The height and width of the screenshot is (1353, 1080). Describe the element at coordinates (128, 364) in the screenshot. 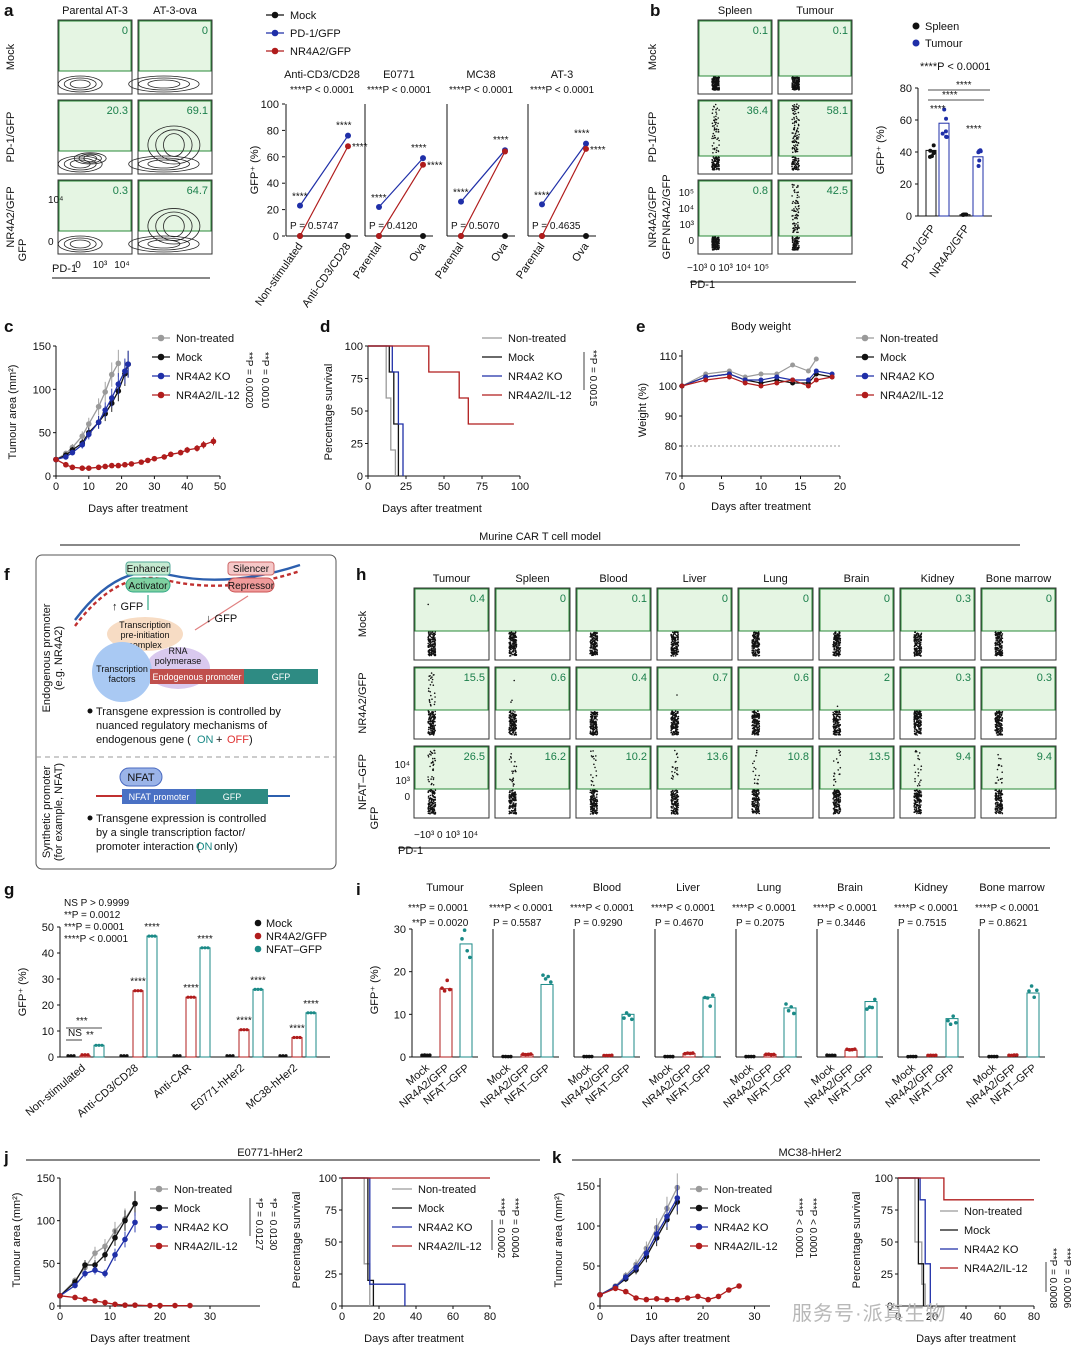

I see `panel-c-ko-point` at that location.